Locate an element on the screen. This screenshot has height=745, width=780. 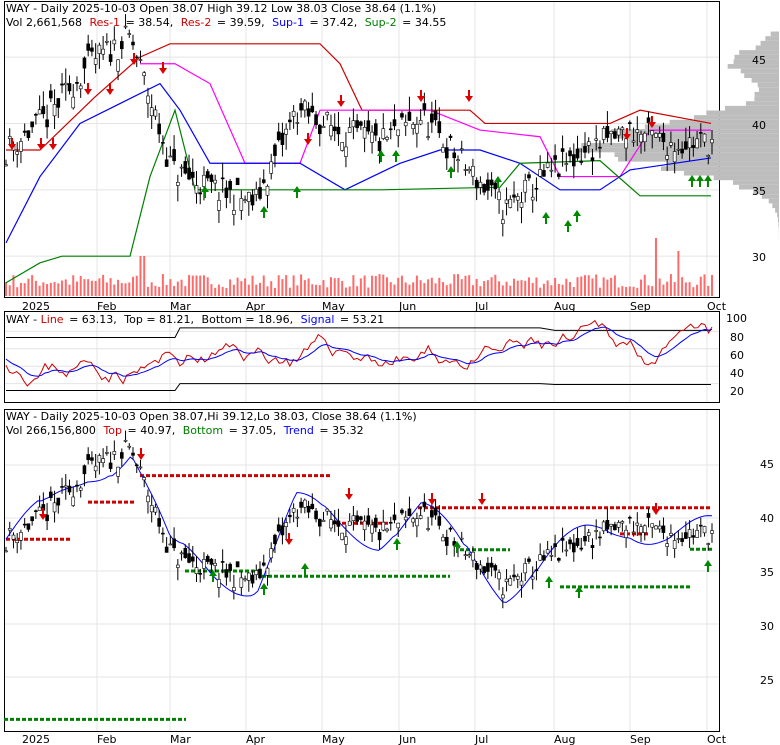
stoch-tick: 100 is located at coordinates (736, 318).